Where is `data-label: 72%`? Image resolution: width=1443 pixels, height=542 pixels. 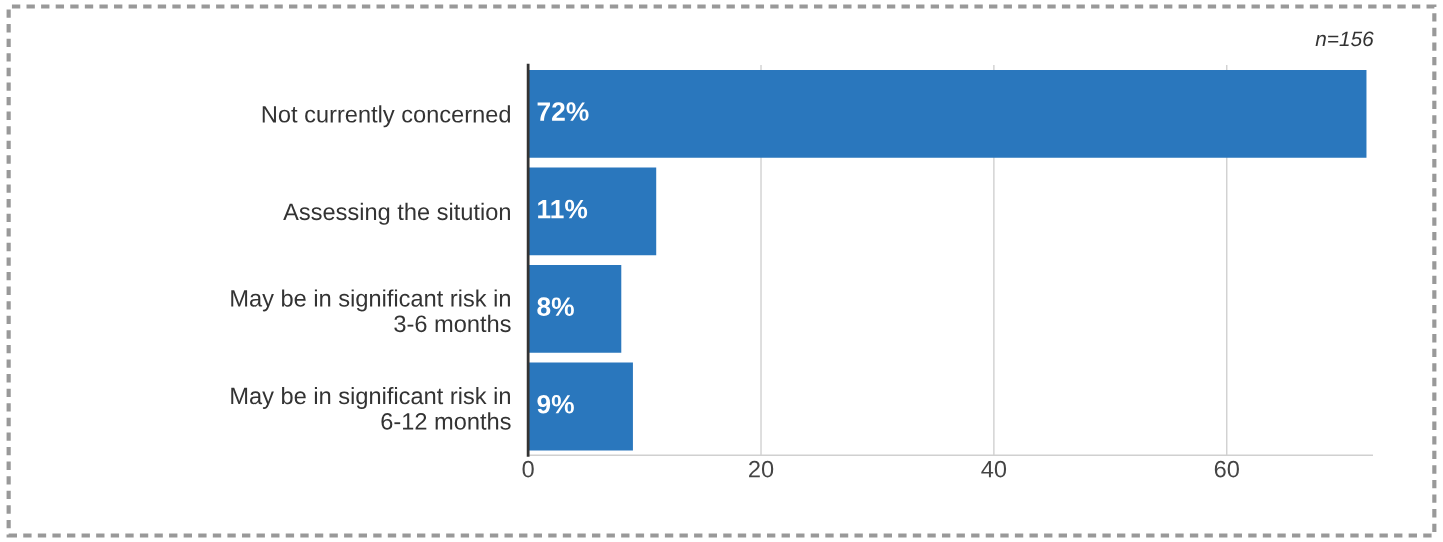
data-label: 72% is located at coordinates (563, 111).